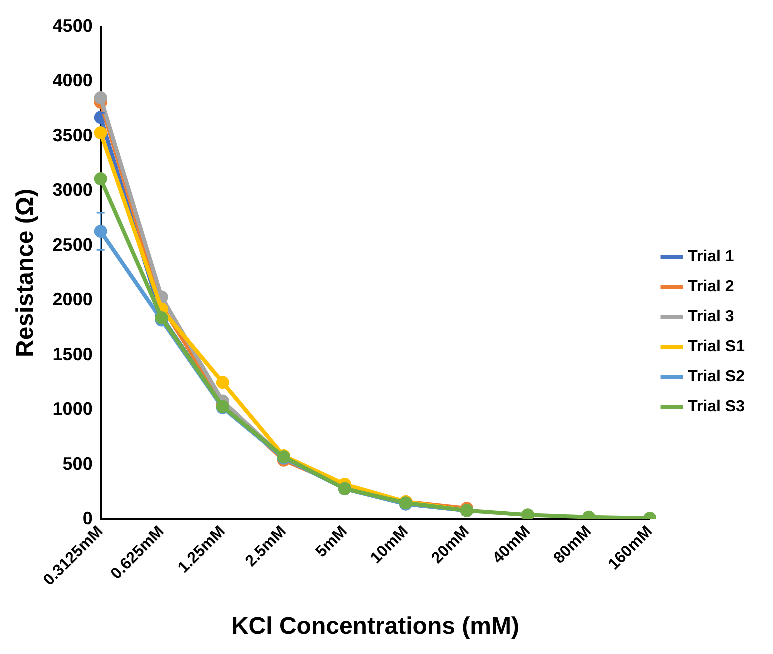  Describe the element at coordinates (72, 190) in the screenshot. I see `y-tick-label: 3000` at that location.